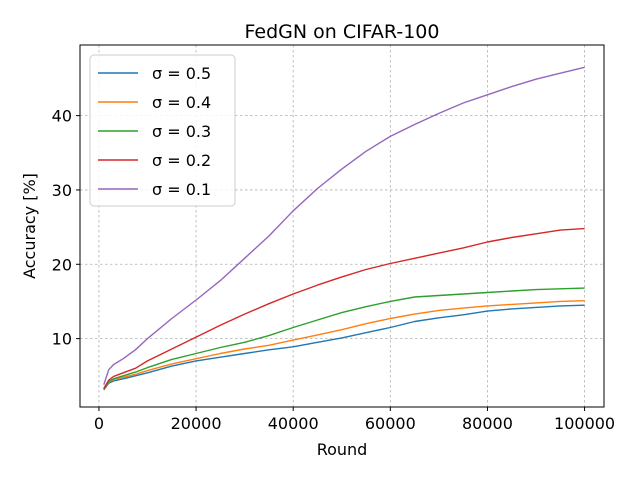  Describe the element at coordinates (196, 423) in the screenshot. I see `x-tick-label: 20000` at that location.